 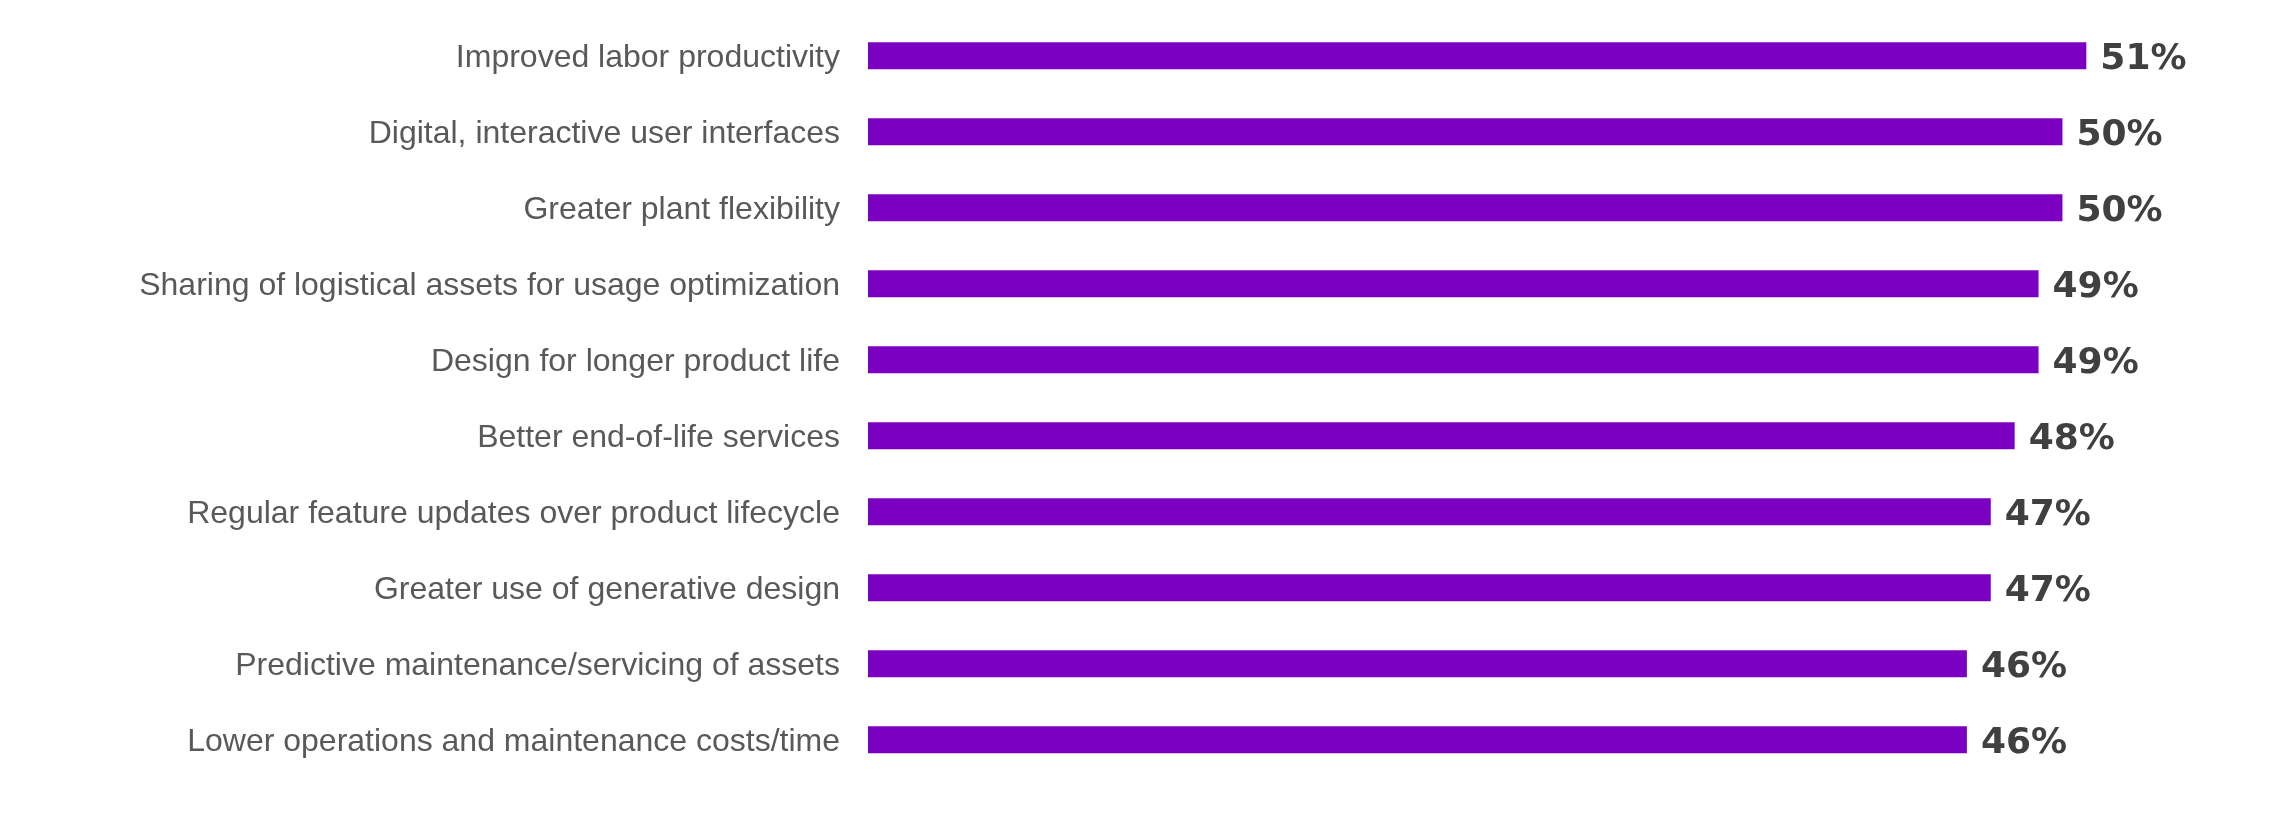 What do you see at coordinates (658, 436) in the screenshot?
I see `y-tick-label: Better end-of-life services` at bounding box center [658, 436].